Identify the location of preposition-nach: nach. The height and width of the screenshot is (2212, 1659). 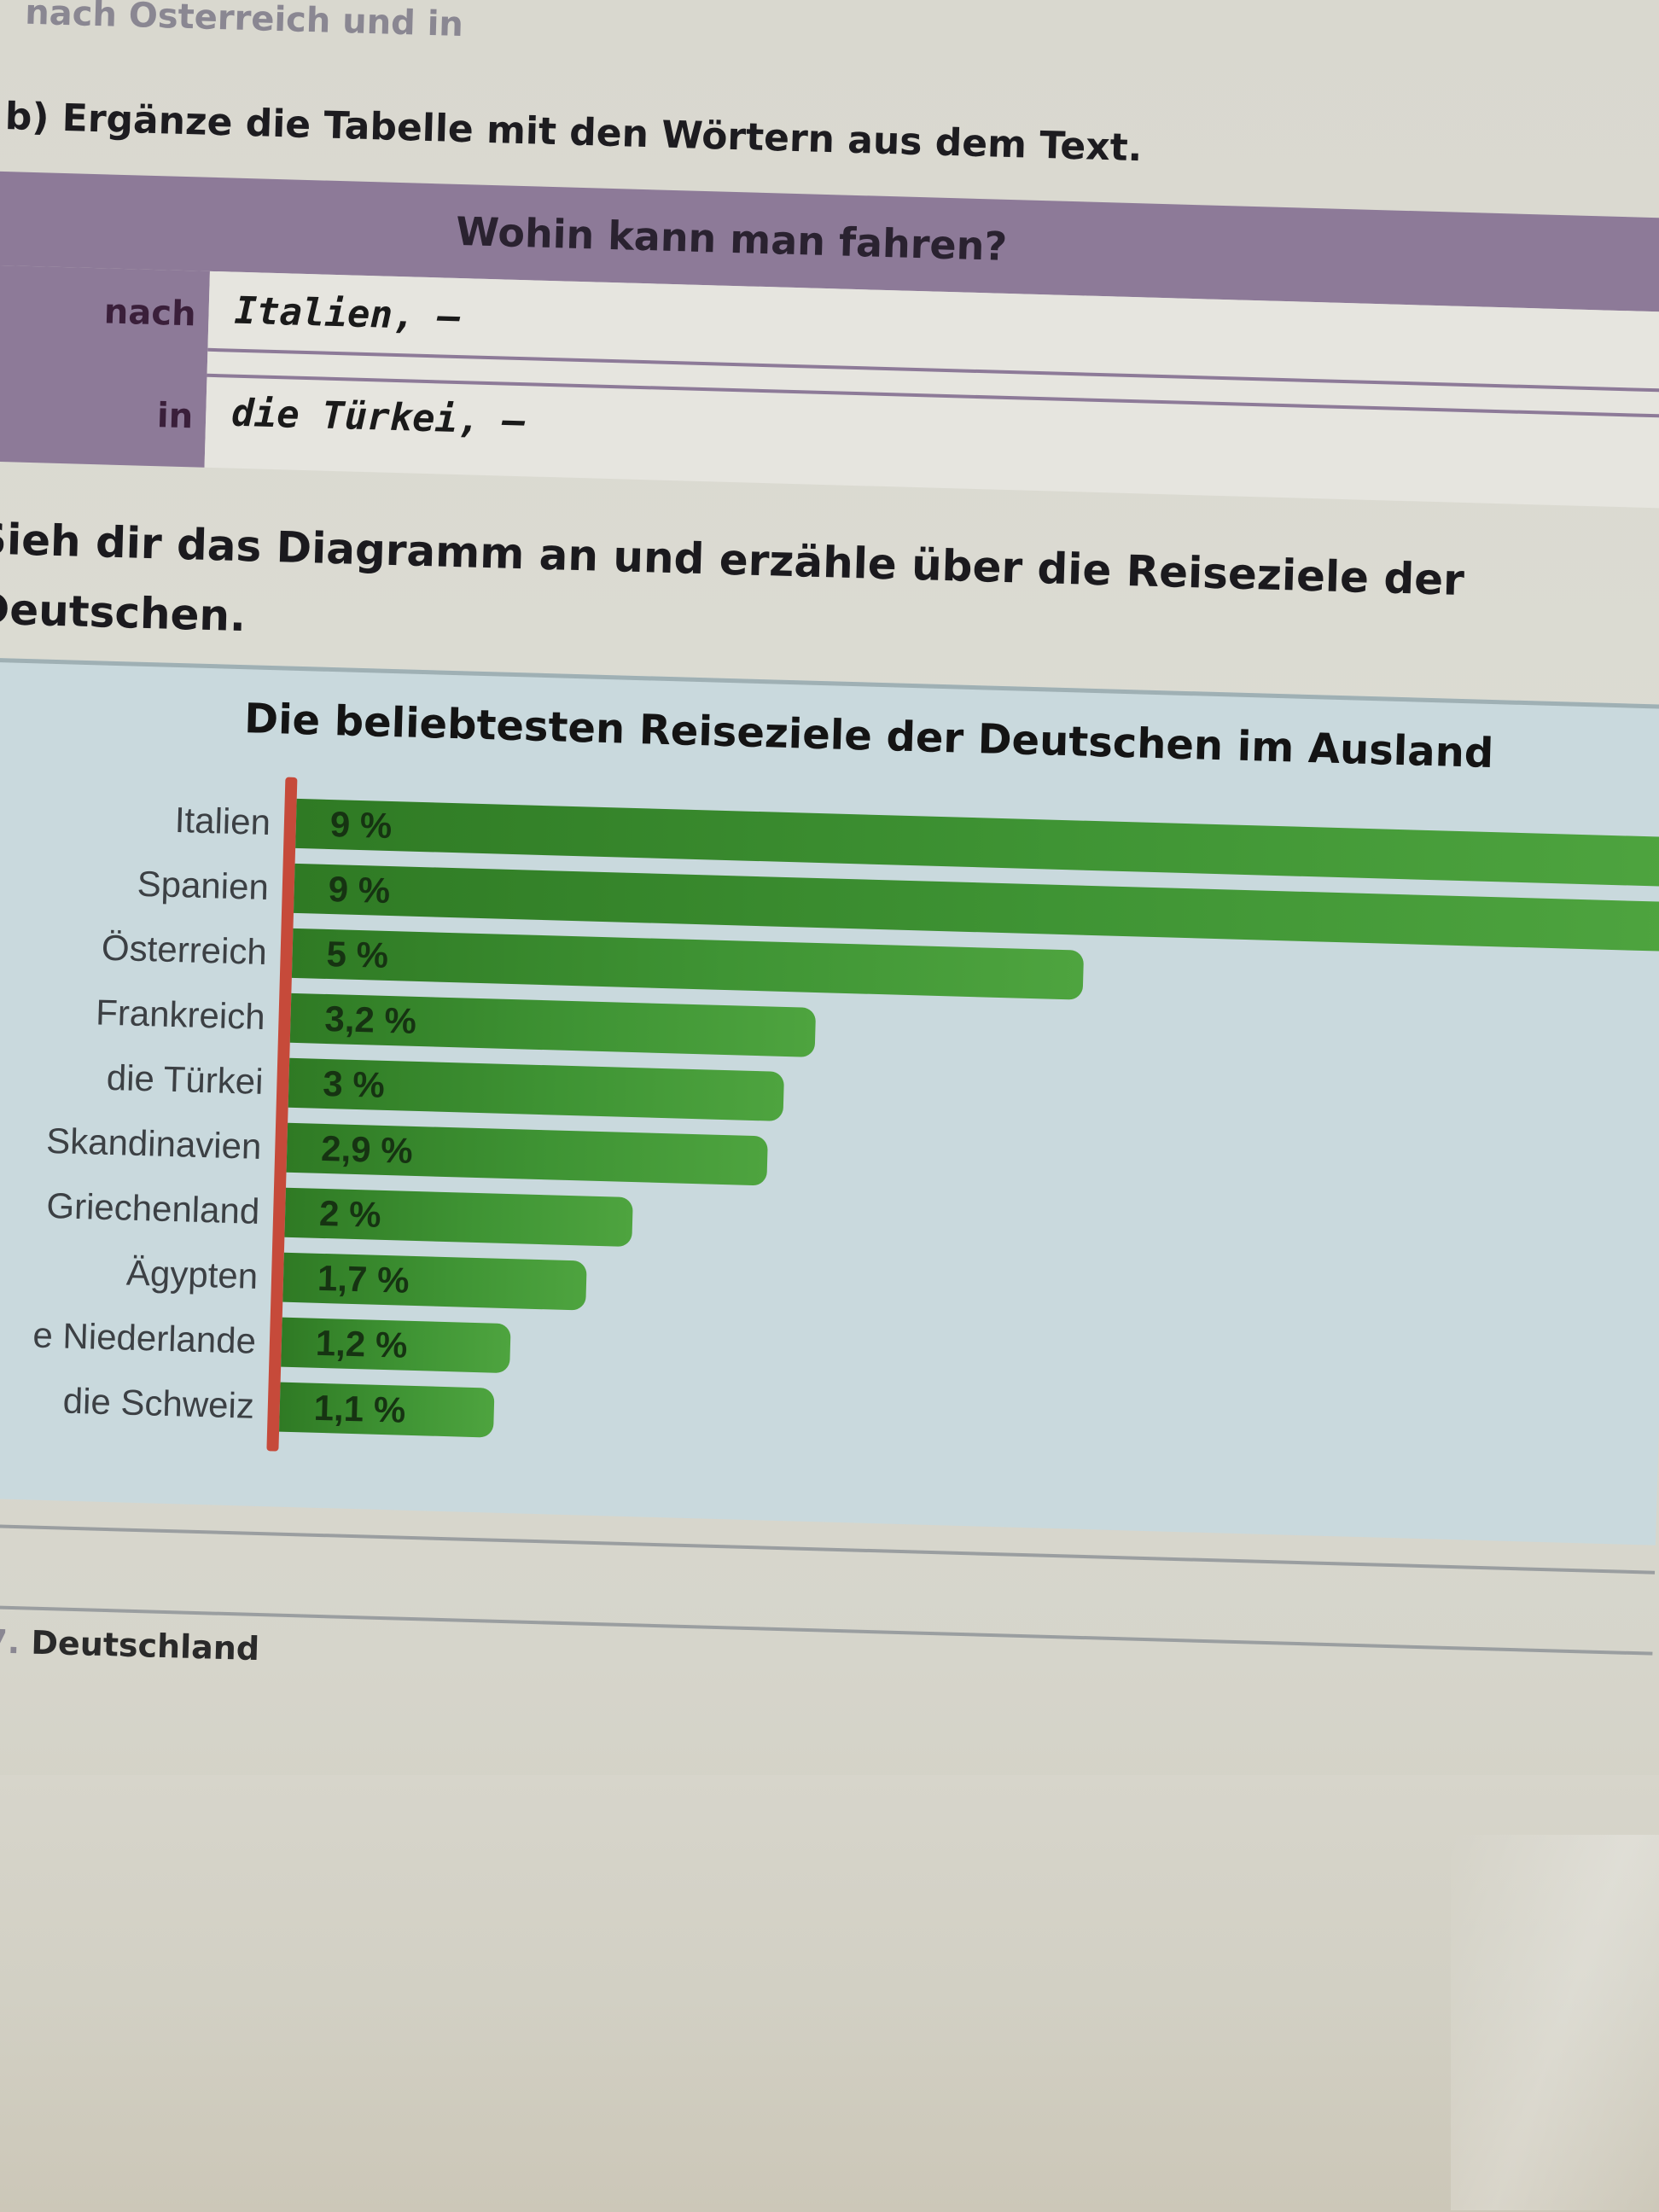
(150, 313).